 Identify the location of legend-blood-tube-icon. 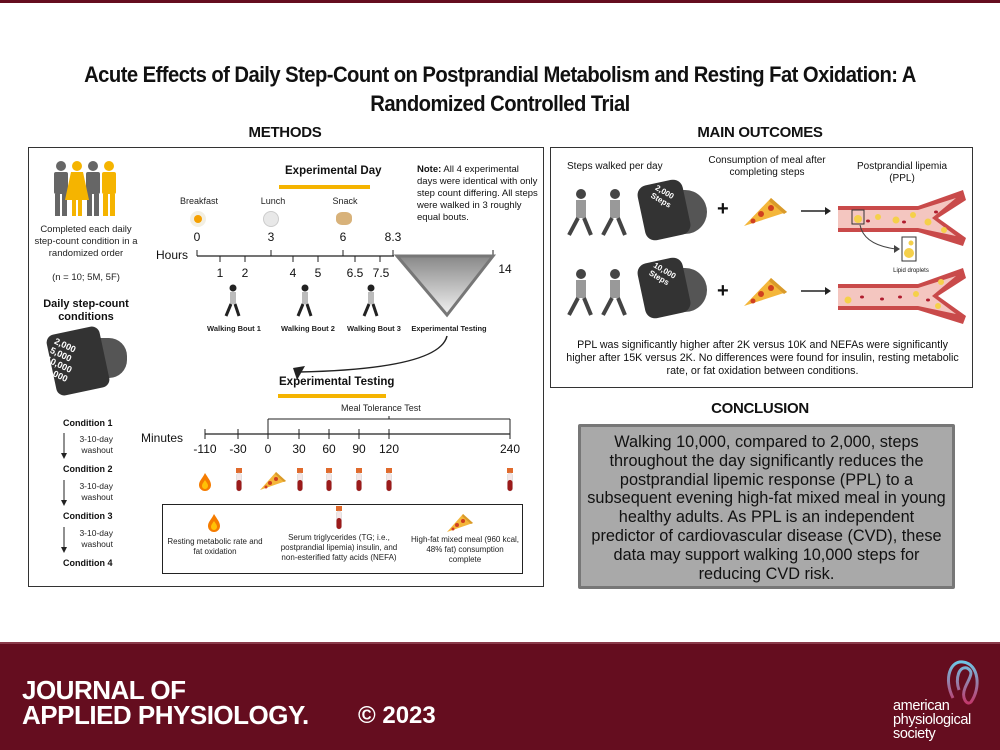
(339, 518).